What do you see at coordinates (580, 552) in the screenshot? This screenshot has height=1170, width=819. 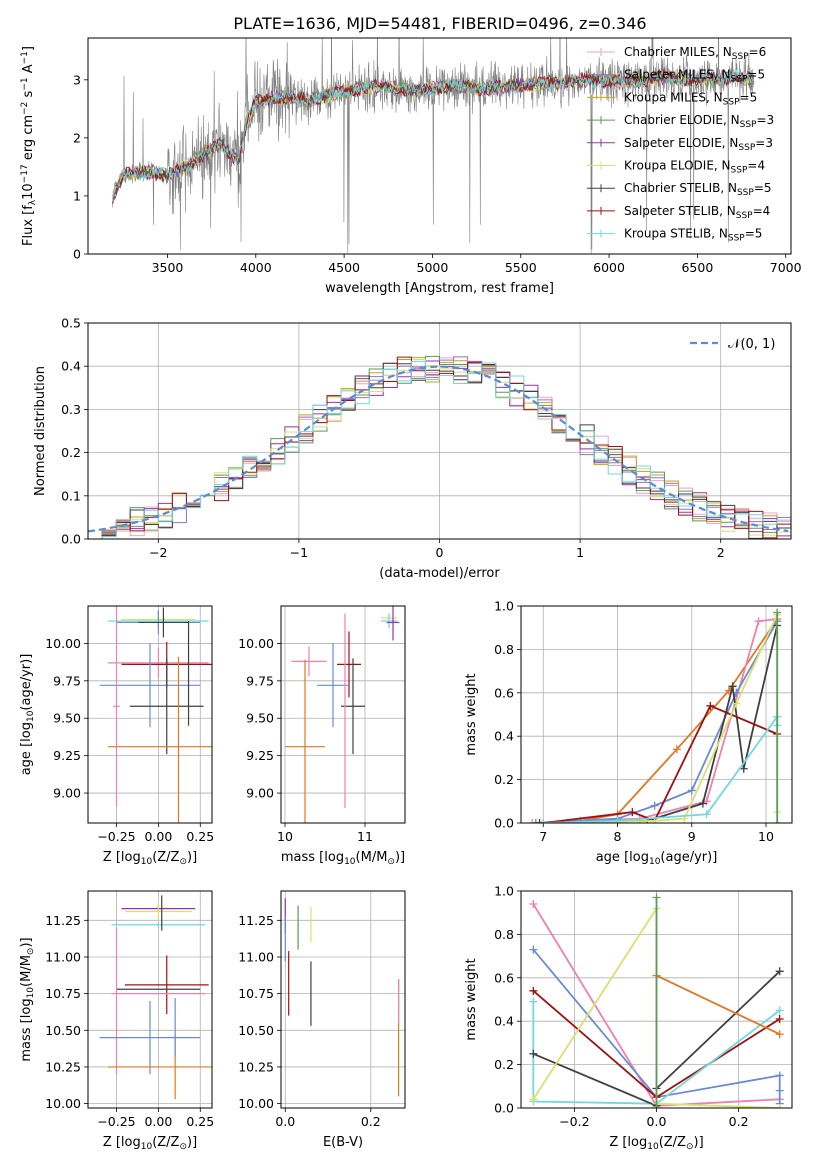 I see `xtick-label: 1` at bounding box center [580, 552].